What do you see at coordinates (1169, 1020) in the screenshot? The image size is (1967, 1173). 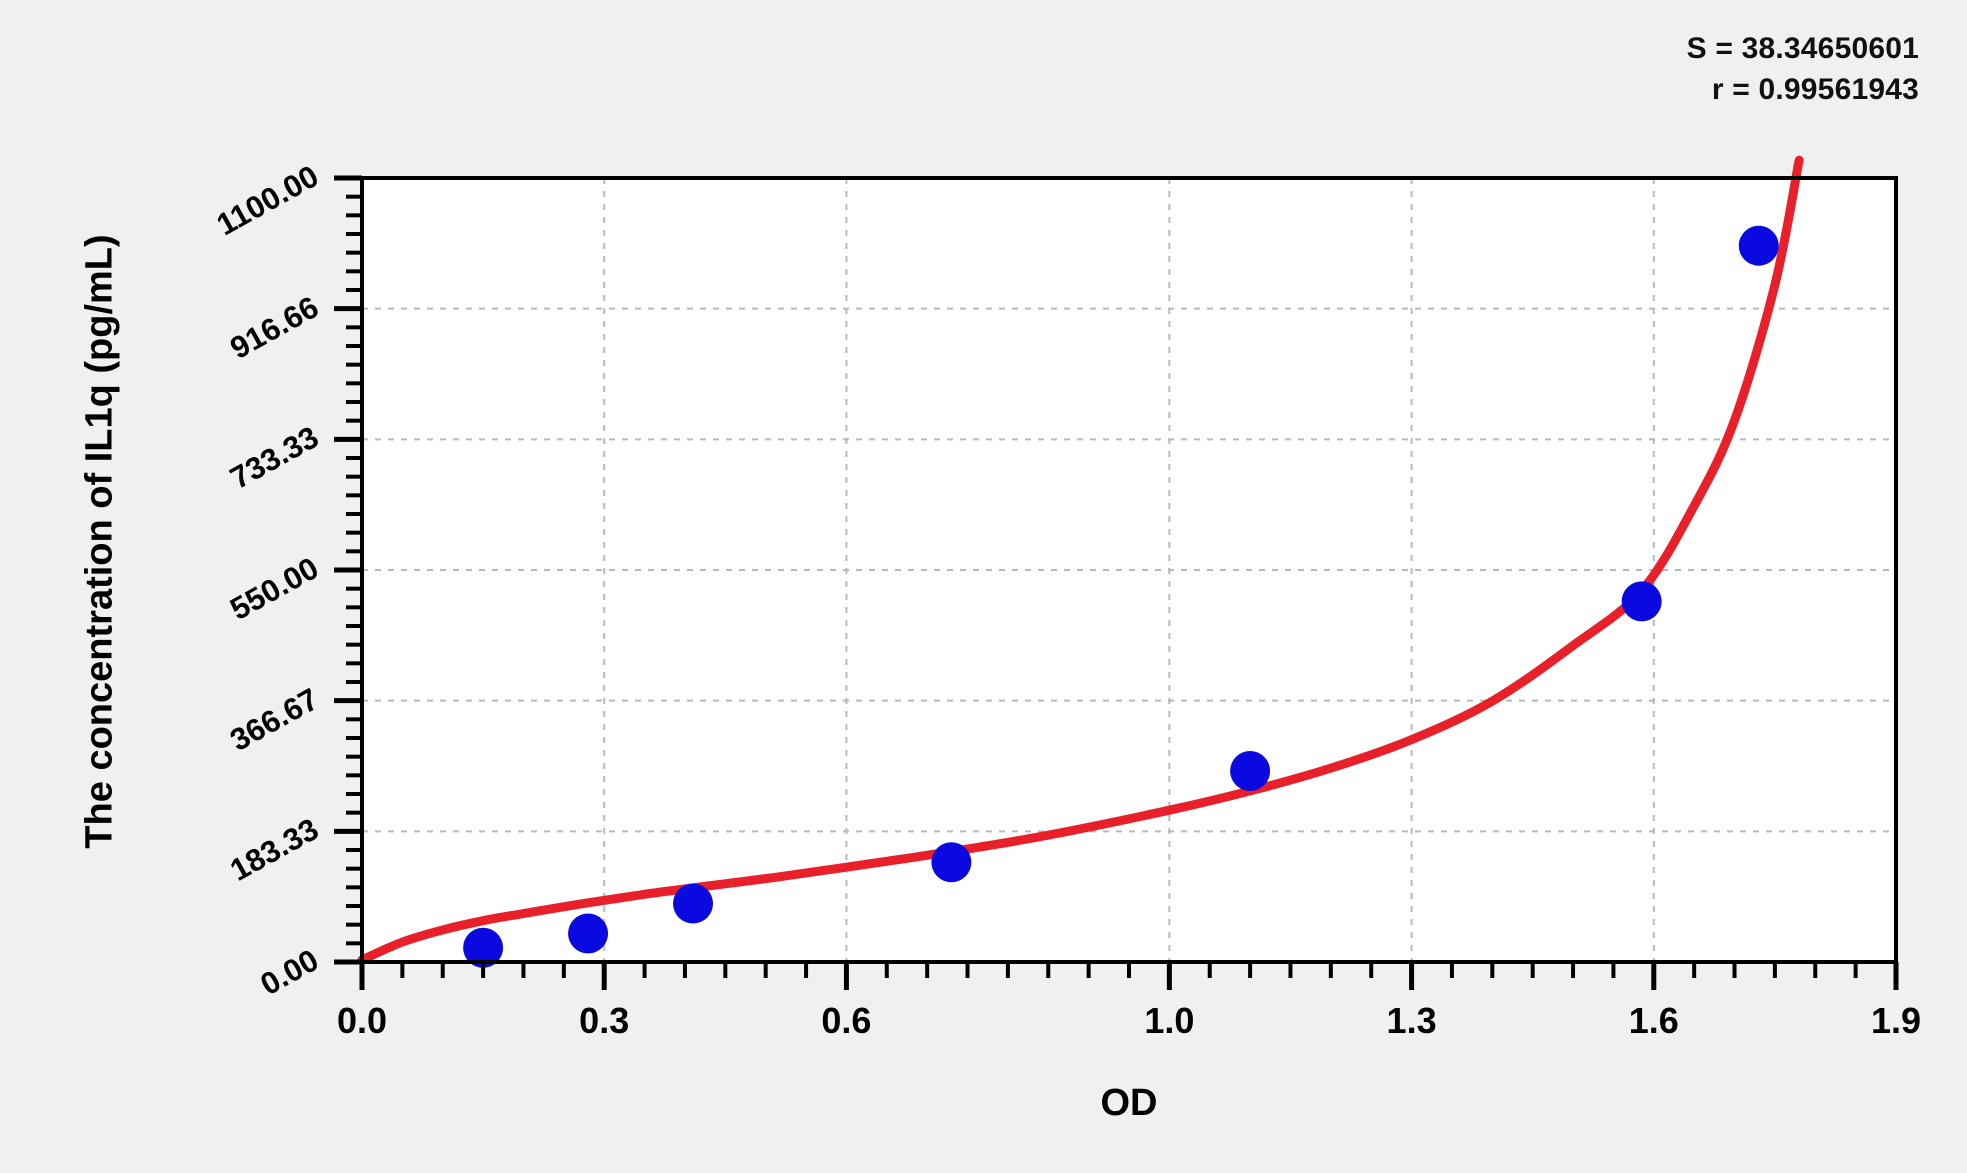 I see `x-axis-tick-label: 1.0` at bounding box center [1169, 1020].